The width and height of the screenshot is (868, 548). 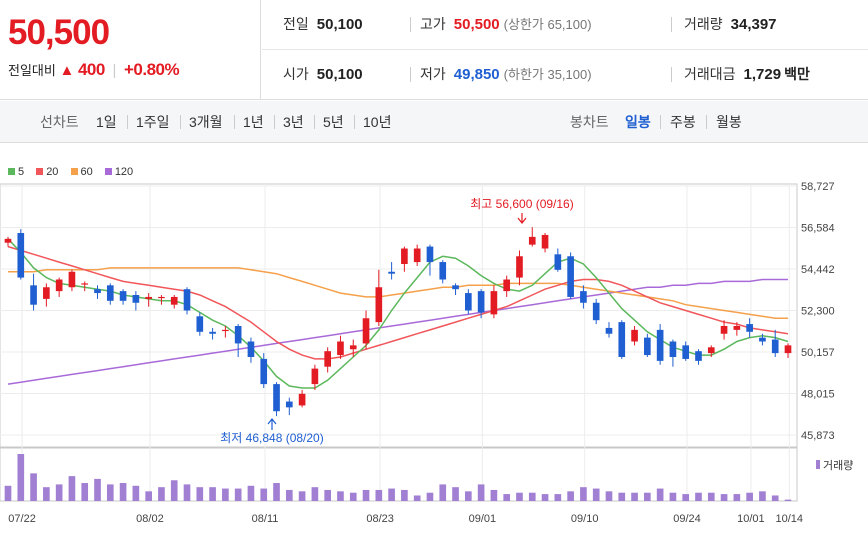 What do you see at coordinates (323, 75) in the screenshot?
I see `open: 시가 50,100` at bounding box center [323, 75].